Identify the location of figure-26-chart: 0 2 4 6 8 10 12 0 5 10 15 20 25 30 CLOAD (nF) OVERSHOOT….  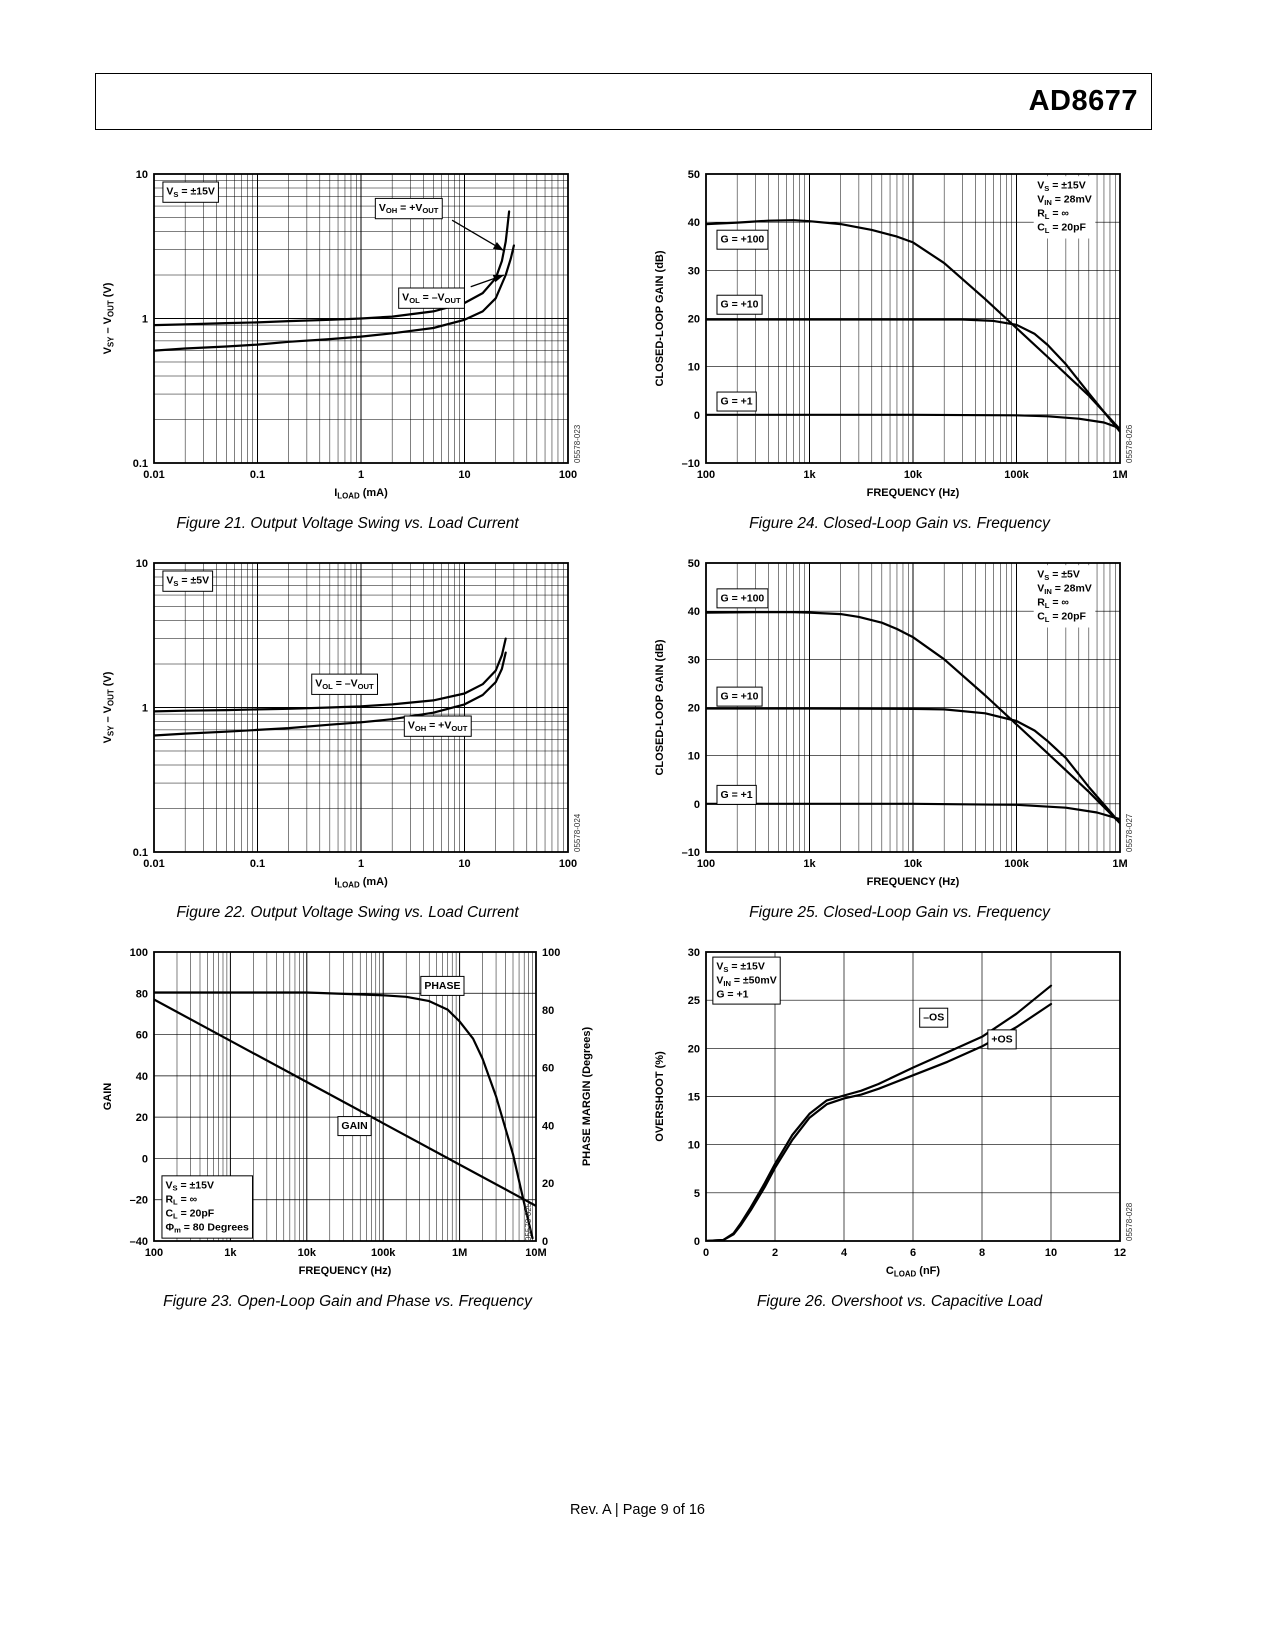
(894, 1112).